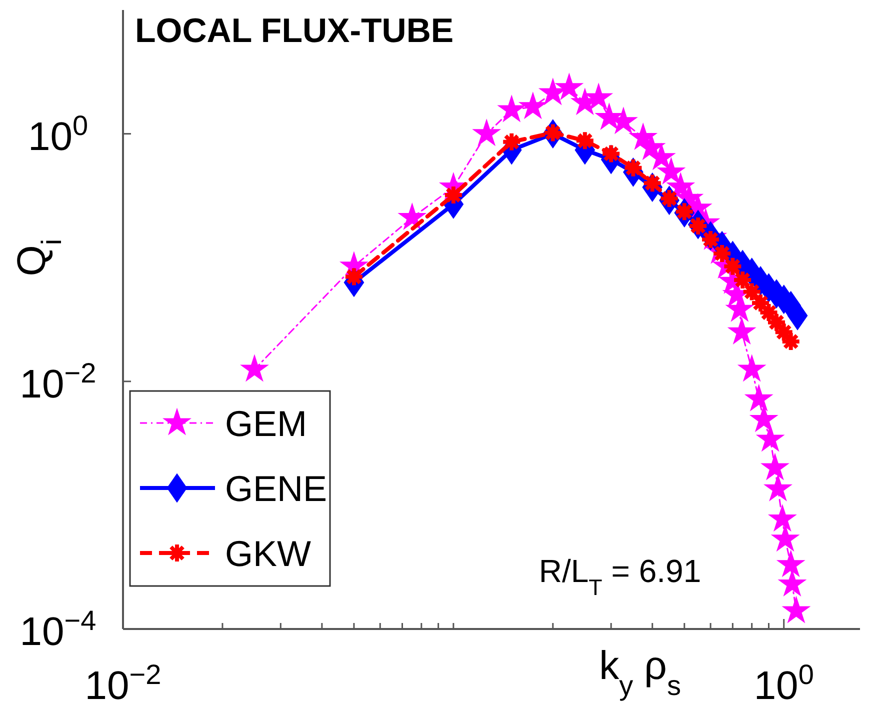 This screenshot has width=872, height=711. What do you see at coordinates (58, 134) in the screenshot?
I see `y-tick-label: 10$^{0}$` at bounding box center [58, 134].